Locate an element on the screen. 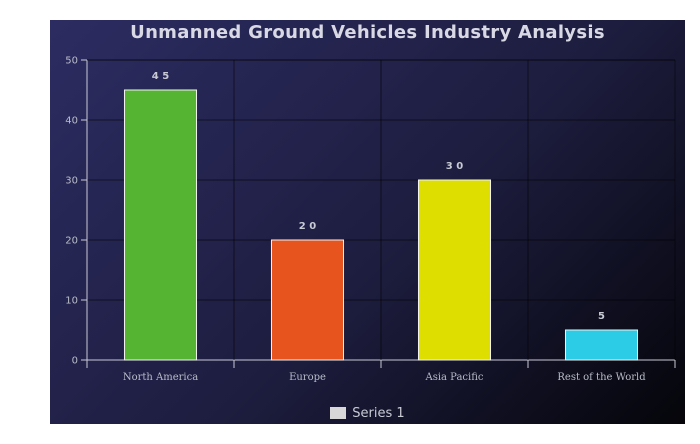  y-tick-label: 40 is located at coordinates (71, 121).